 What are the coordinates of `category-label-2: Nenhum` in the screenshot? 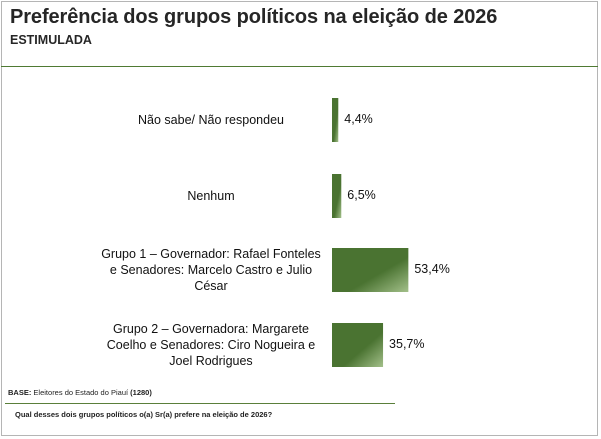 It's located at (211, 196).